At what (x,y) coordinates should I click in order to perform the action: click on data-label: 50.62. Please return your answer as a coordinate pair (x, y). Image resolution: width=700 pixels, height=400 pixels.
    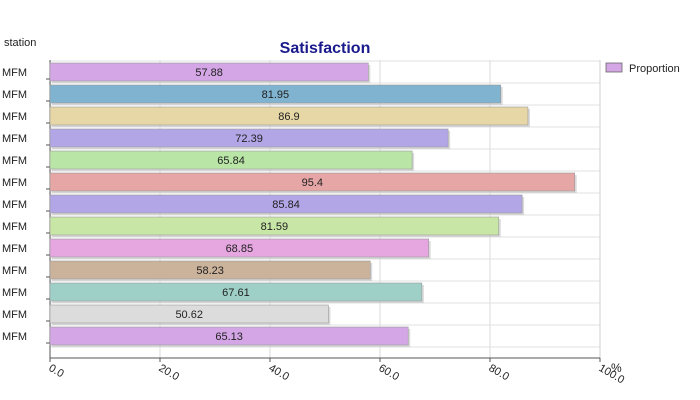
    Looking at the image, I should click on (189, 315).